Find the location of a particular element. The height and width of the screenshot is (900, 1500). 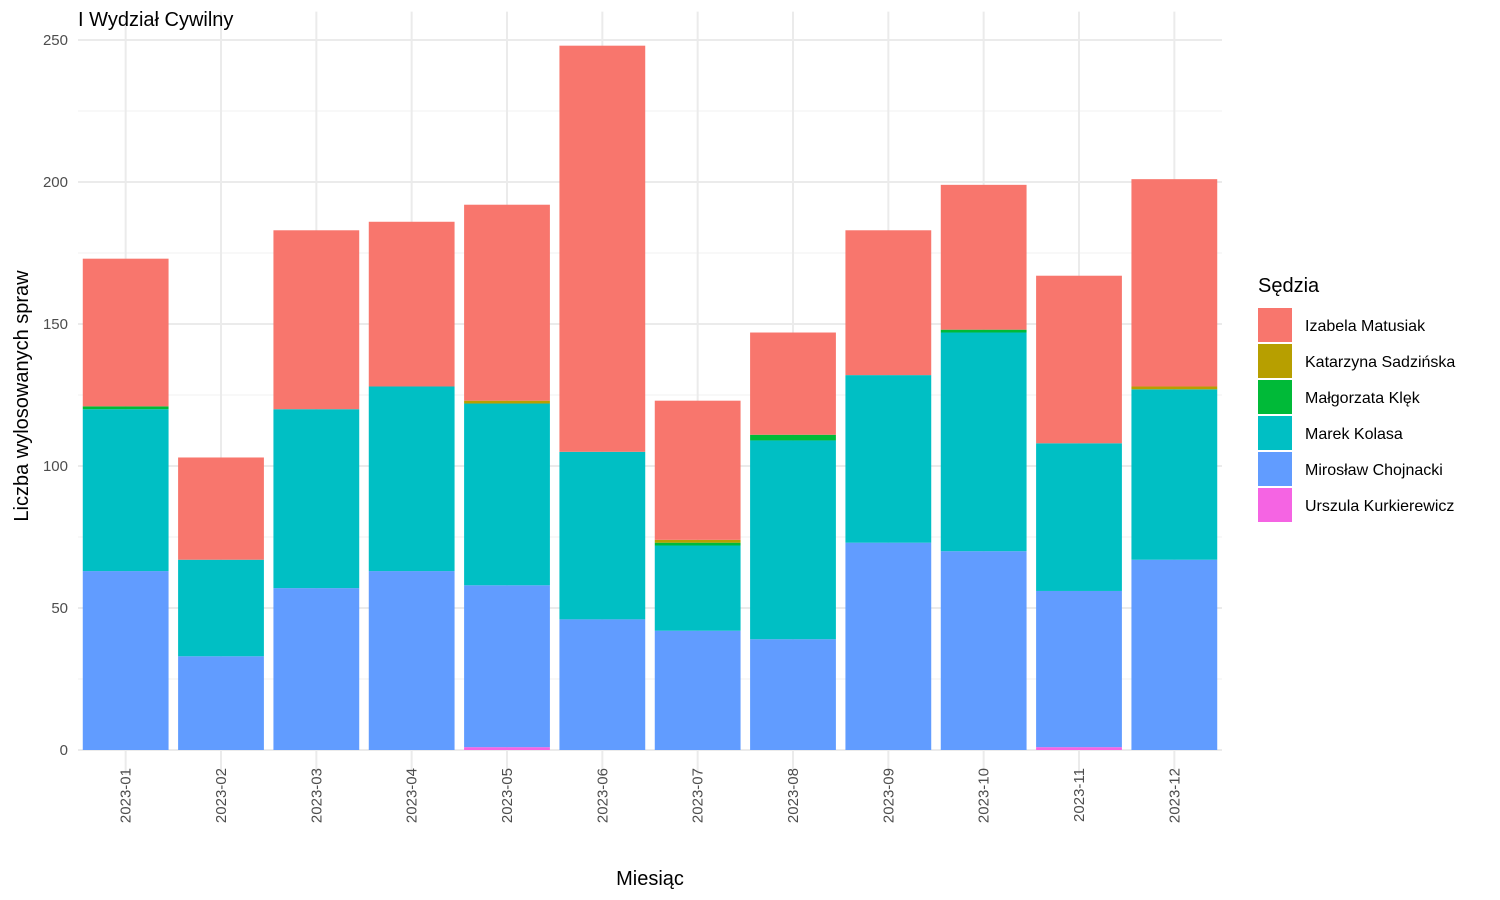

y-tick-label: 250 is located at coordinates (55, 40).